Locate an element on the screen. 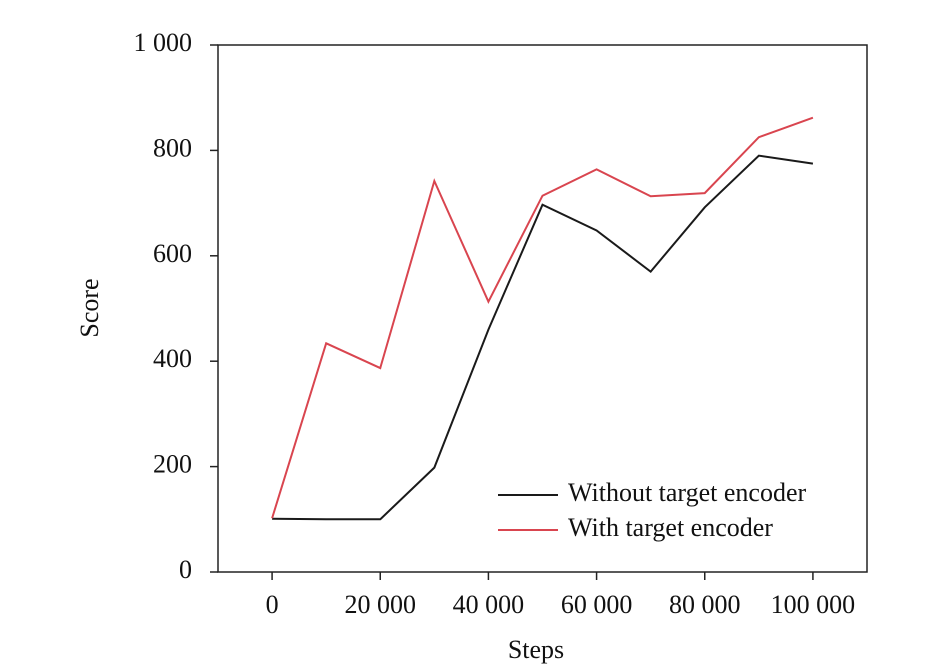 This screenshot has height=672, width=945. legend-label: With target encoder is located at coordinates (670, 527).